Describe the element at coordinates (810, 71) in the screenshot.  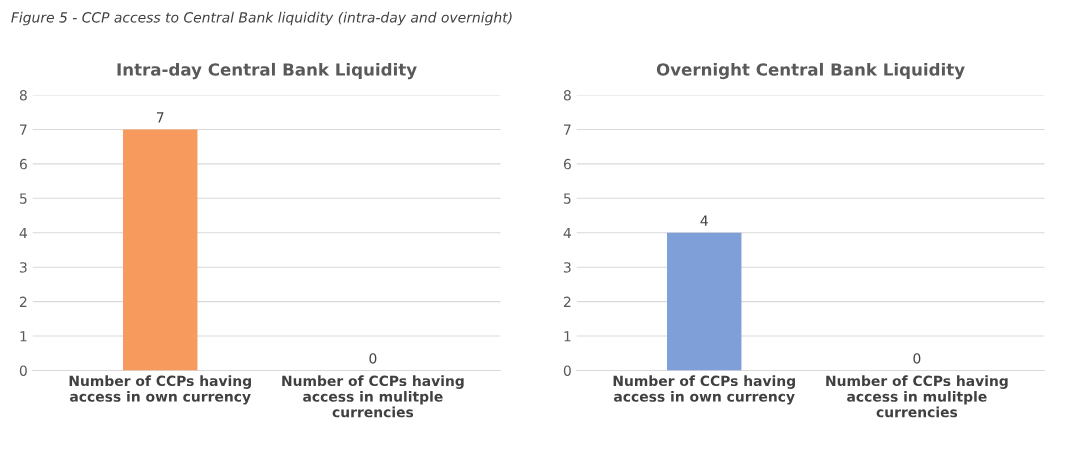
I see `chart-title: Overnight Central Bank Liquidity` at that location.